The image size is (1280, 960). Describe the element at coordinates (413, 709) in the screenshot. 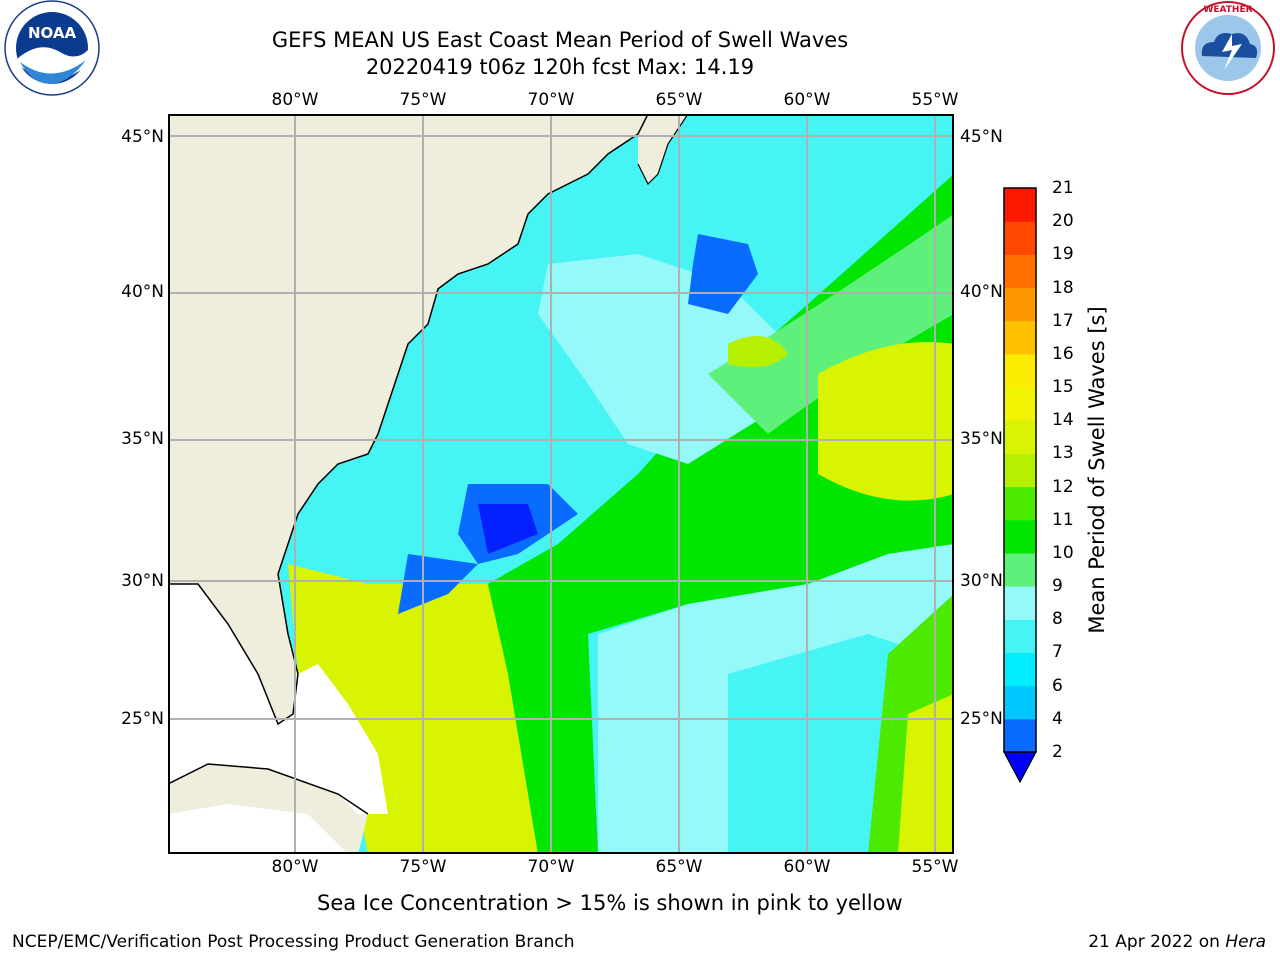

I see `swell-region-yellow-south` at that location.